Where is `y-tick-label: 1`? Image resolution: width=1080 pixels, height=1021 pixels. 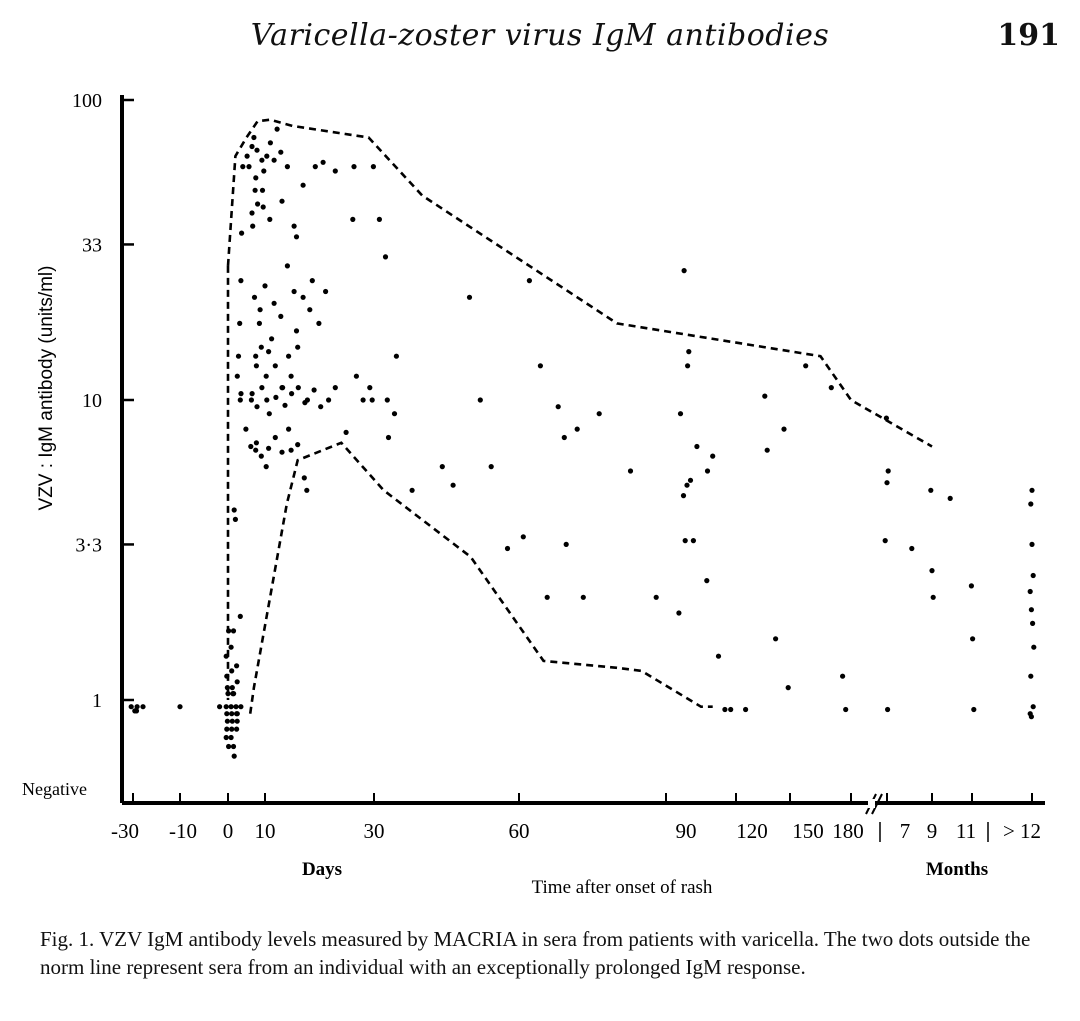 y-tick-label: 1 is located at coordinates (97, 701).